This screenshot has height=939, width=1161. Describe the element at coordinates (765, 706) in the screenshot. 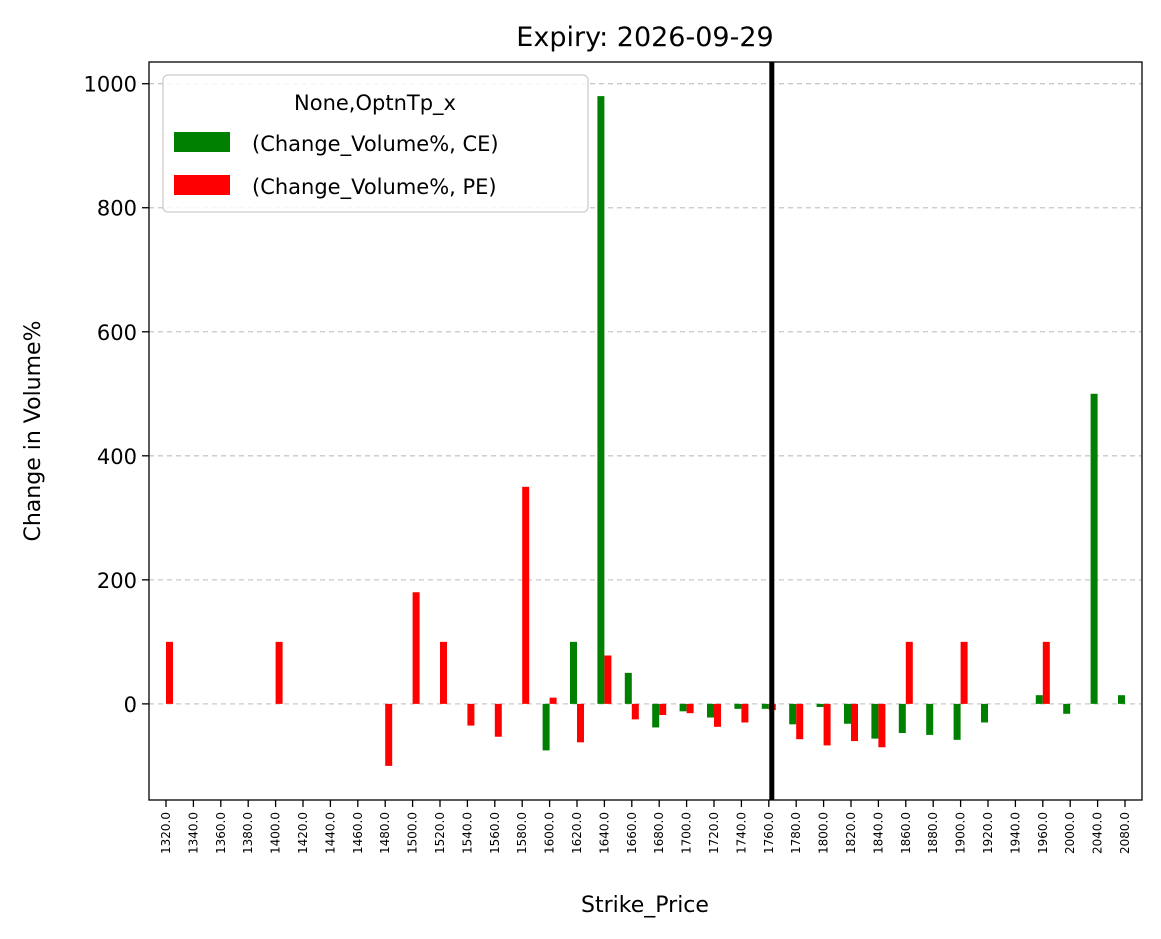

I see `bar-ce-1760.0` at that location.